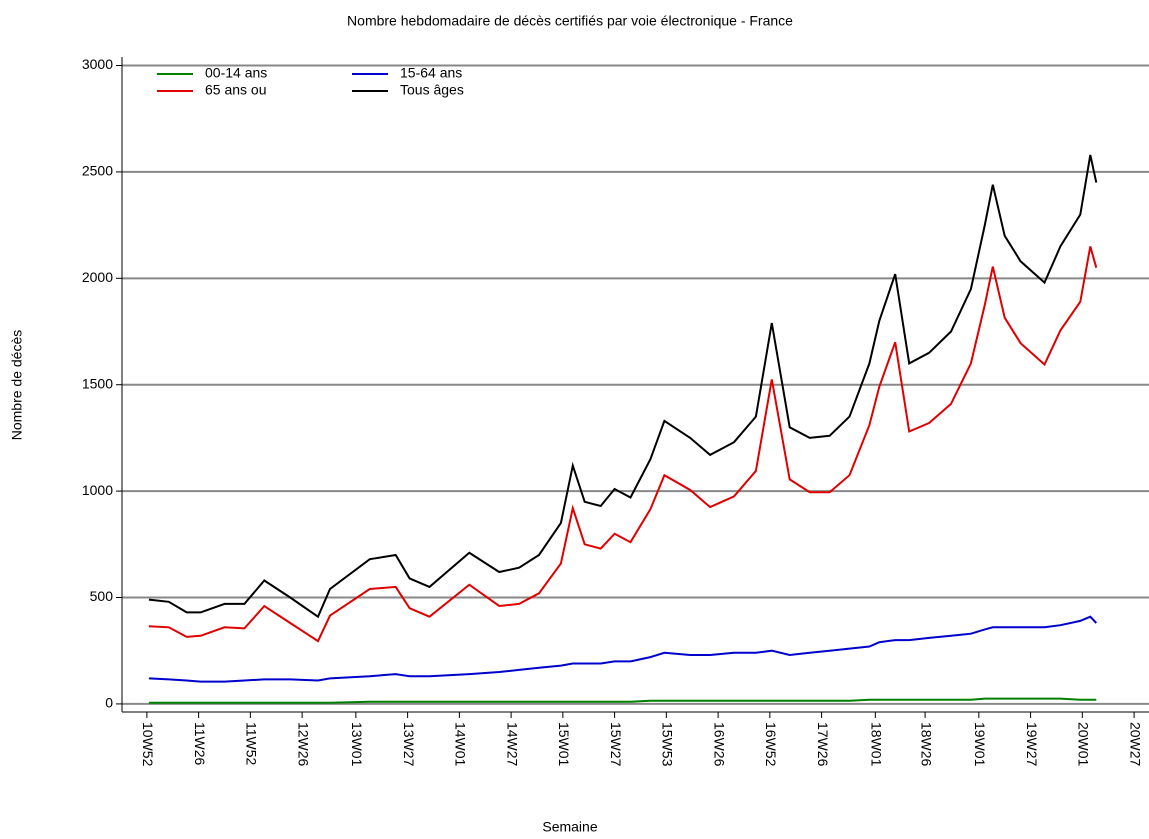 This screenshot has height=839, width=1149. I want to click on x-tick-label: 19W01, so click(980, 744).